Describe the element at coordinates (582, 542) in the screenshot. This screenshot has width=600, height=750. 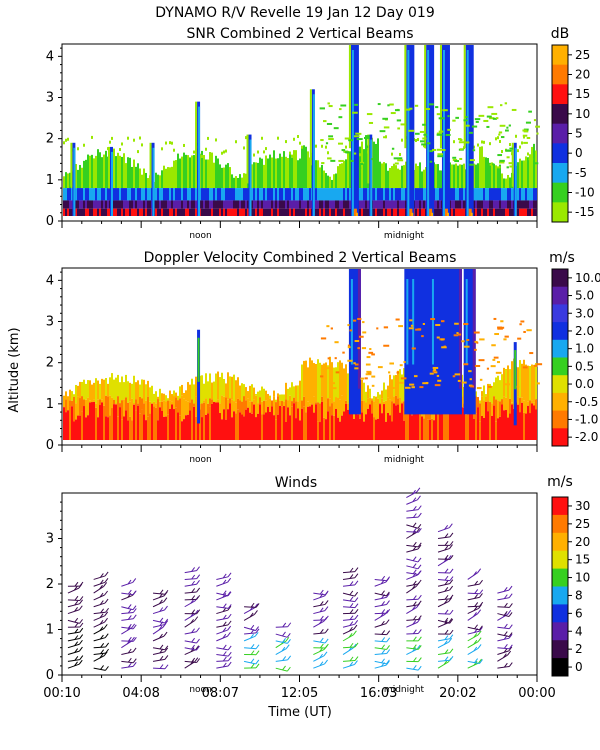
I see `colorbar-label: 20` at that location.